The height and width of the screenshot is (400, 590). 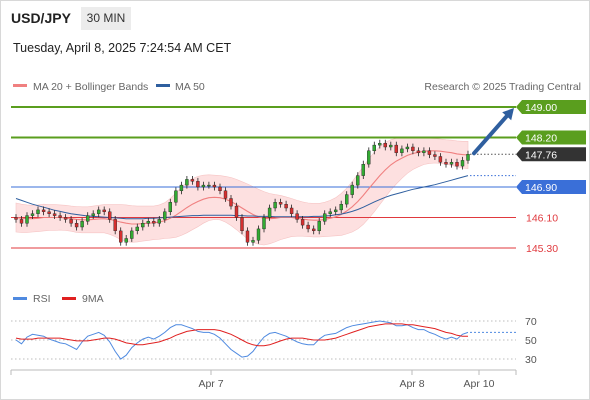 I want to click on level-label-146-90: 146.90, so click(x=541, y=188).